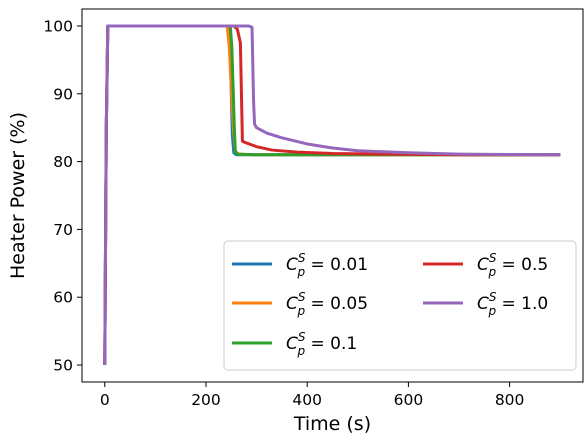 This screenshot has width=588, height=443. I want to click on y-tick-label: 100, so click(58, 26).